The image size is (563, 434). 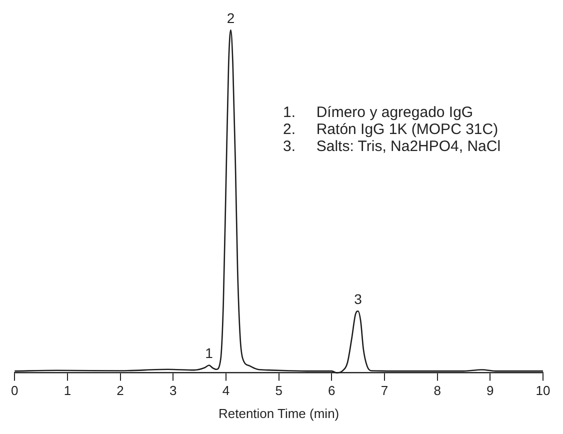 What do you see at coordinates (437, 390) in the screenshot?
I see `x-tick-label: 8` at bounding box center [437, 390].